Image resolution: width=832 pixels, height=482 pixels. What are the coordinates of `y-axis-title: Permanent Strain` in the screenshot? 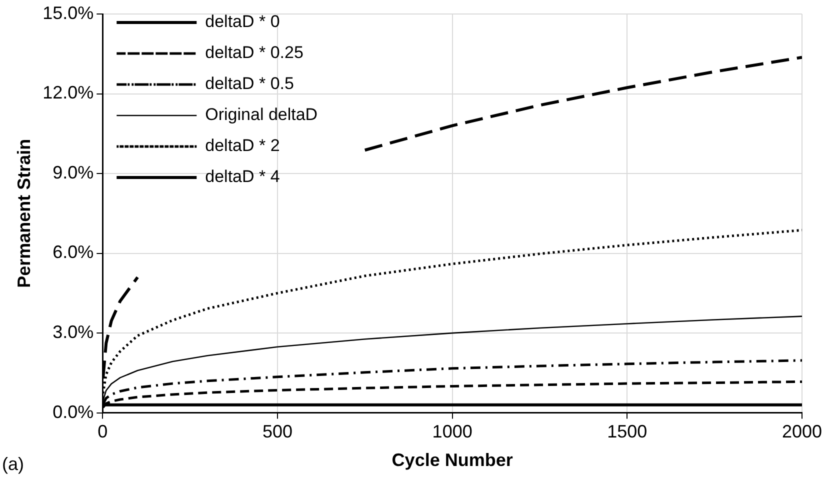 It's located at (24, 213).